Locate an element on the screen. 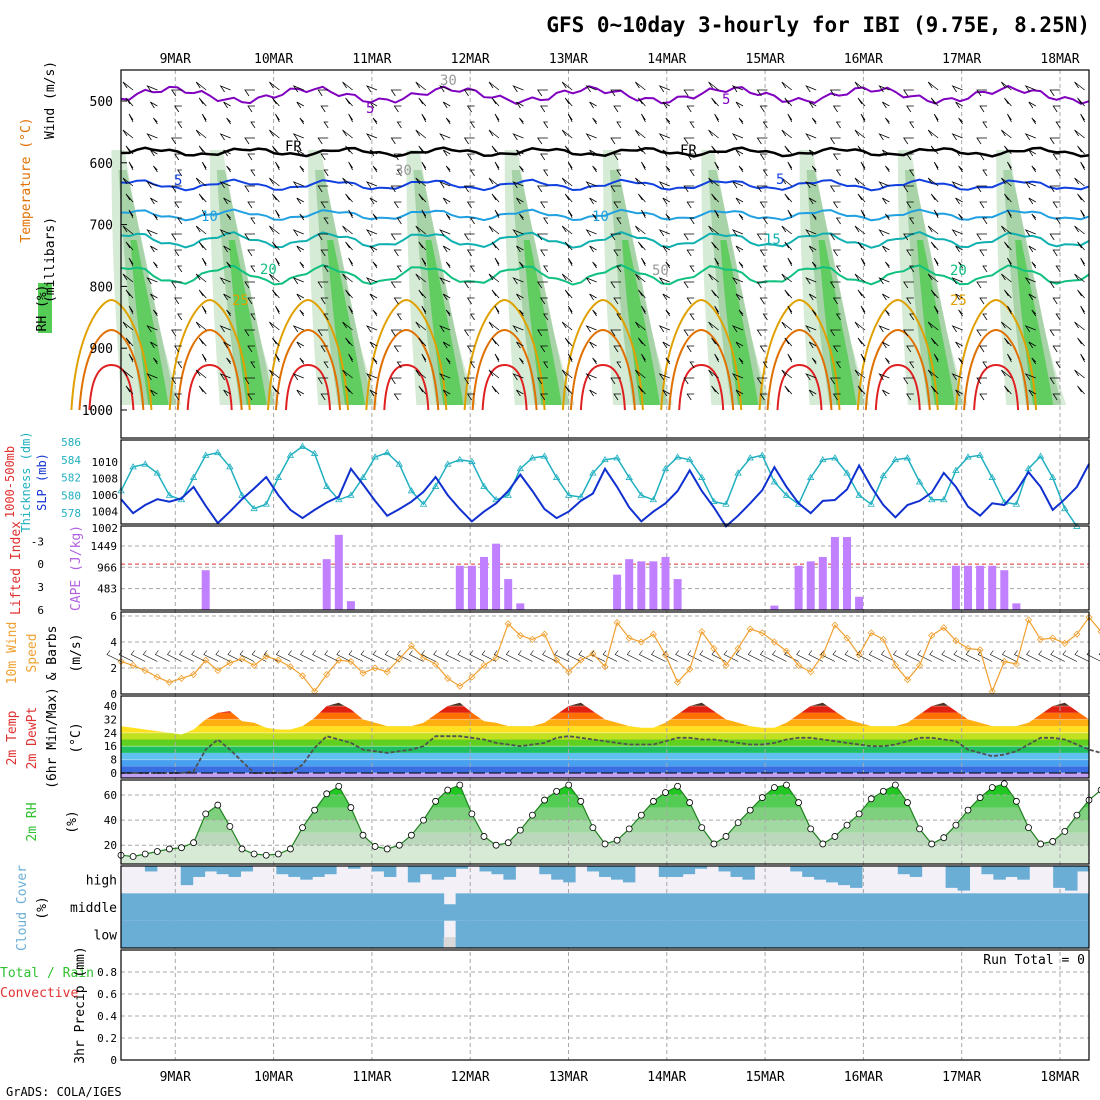  date-label-top: 17MAR is located at coordinates (961, 59).